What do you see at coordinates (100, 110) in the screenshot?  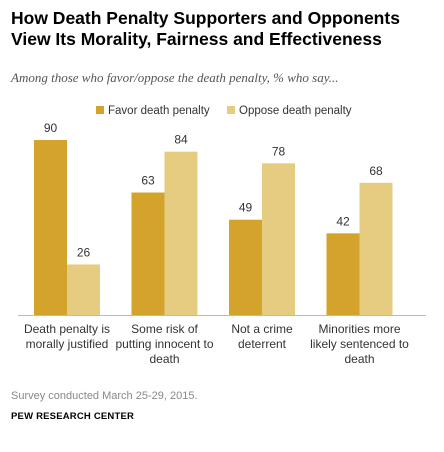 I see `legend-swatch-favor-death-penalty` at bounding box center [100, 110].